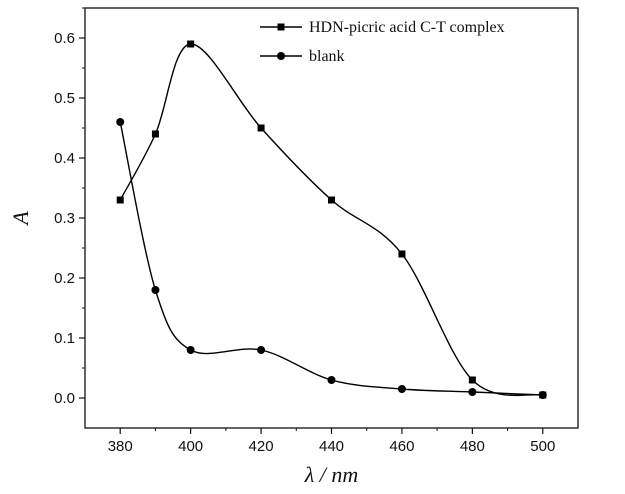 The image size is (625, 494). I want to click on legend: HDN-picric acid C-T complex blank, so click(382, 42).